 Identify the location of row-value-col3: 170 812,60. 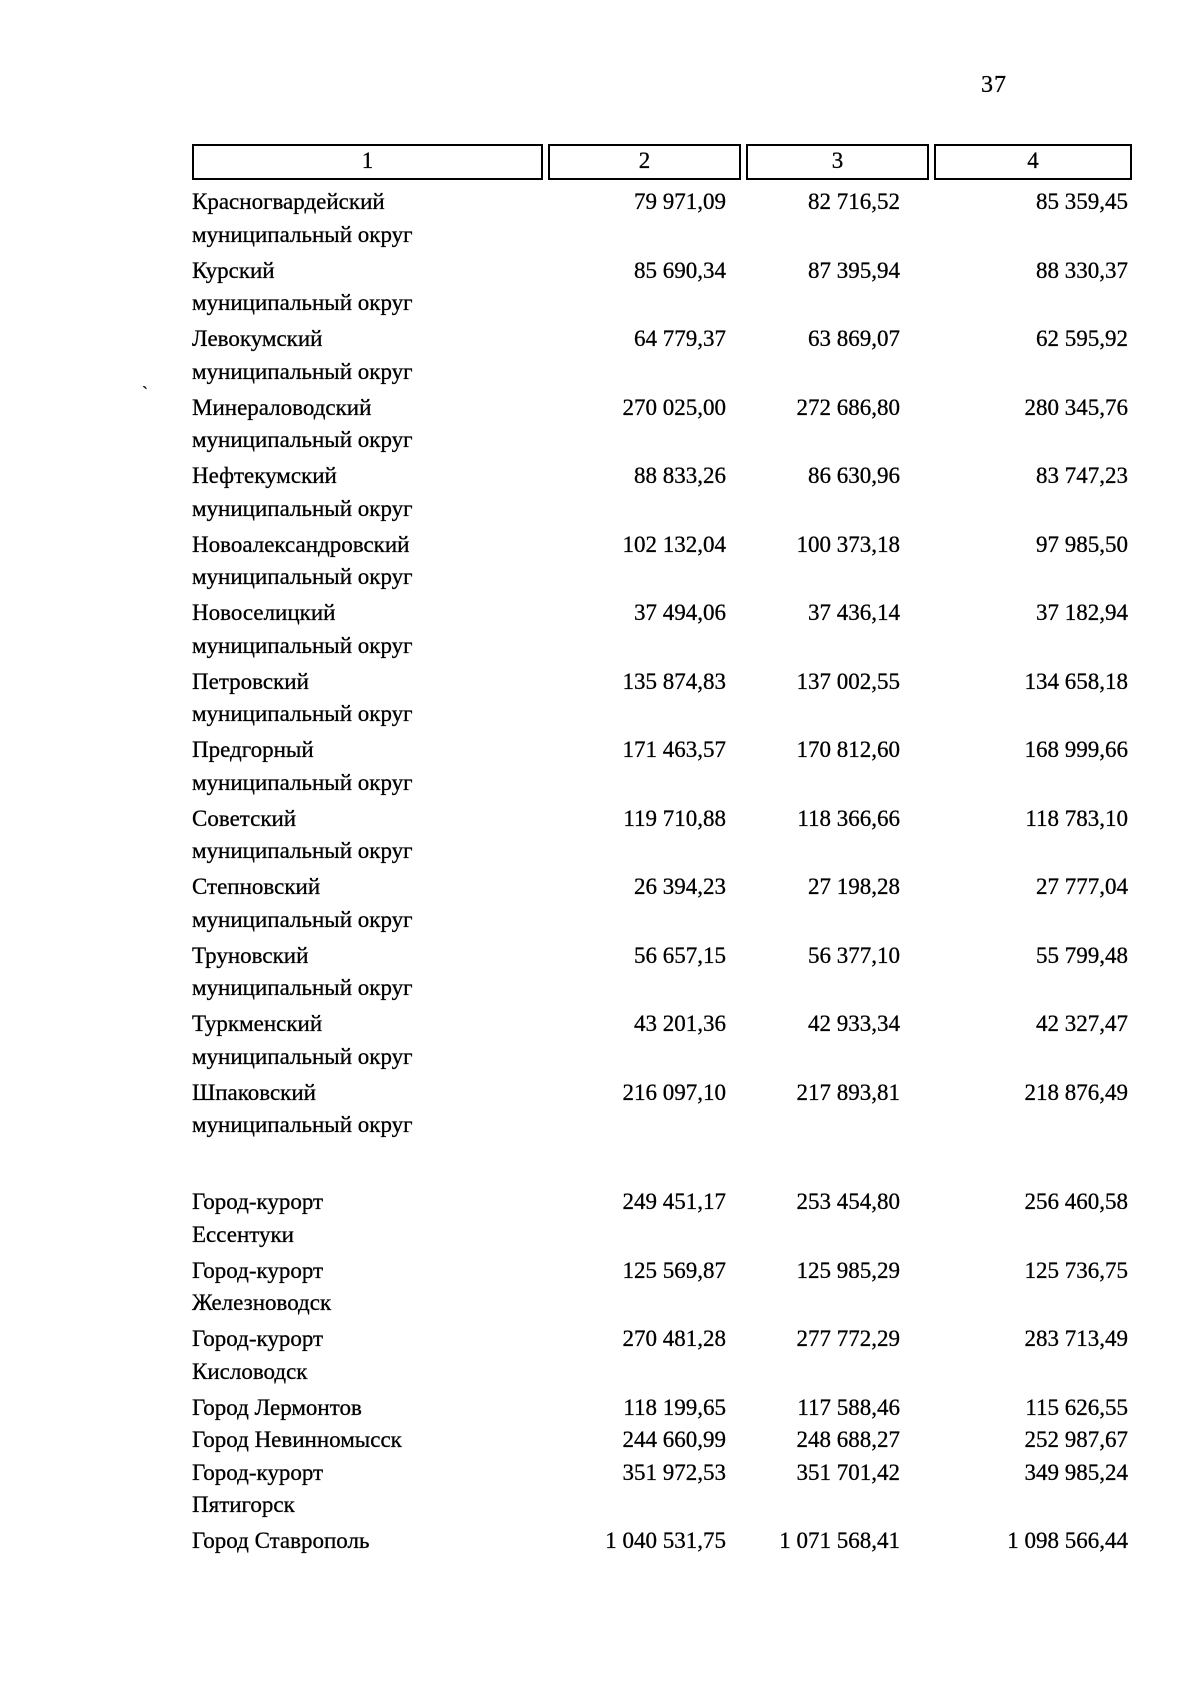
(848, 749).